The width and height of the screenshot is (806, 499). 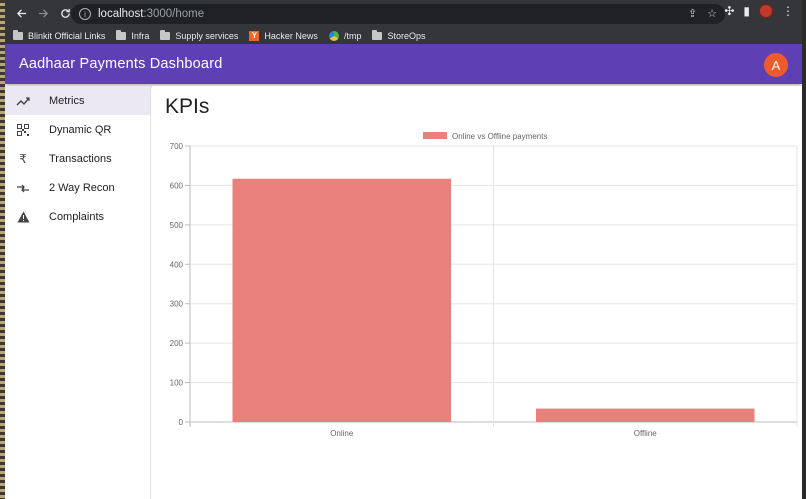 What do you see at coordinates (177, 383) in the screenshot?
I see `y-tick-label: 100` at bounding box center [177, 383].